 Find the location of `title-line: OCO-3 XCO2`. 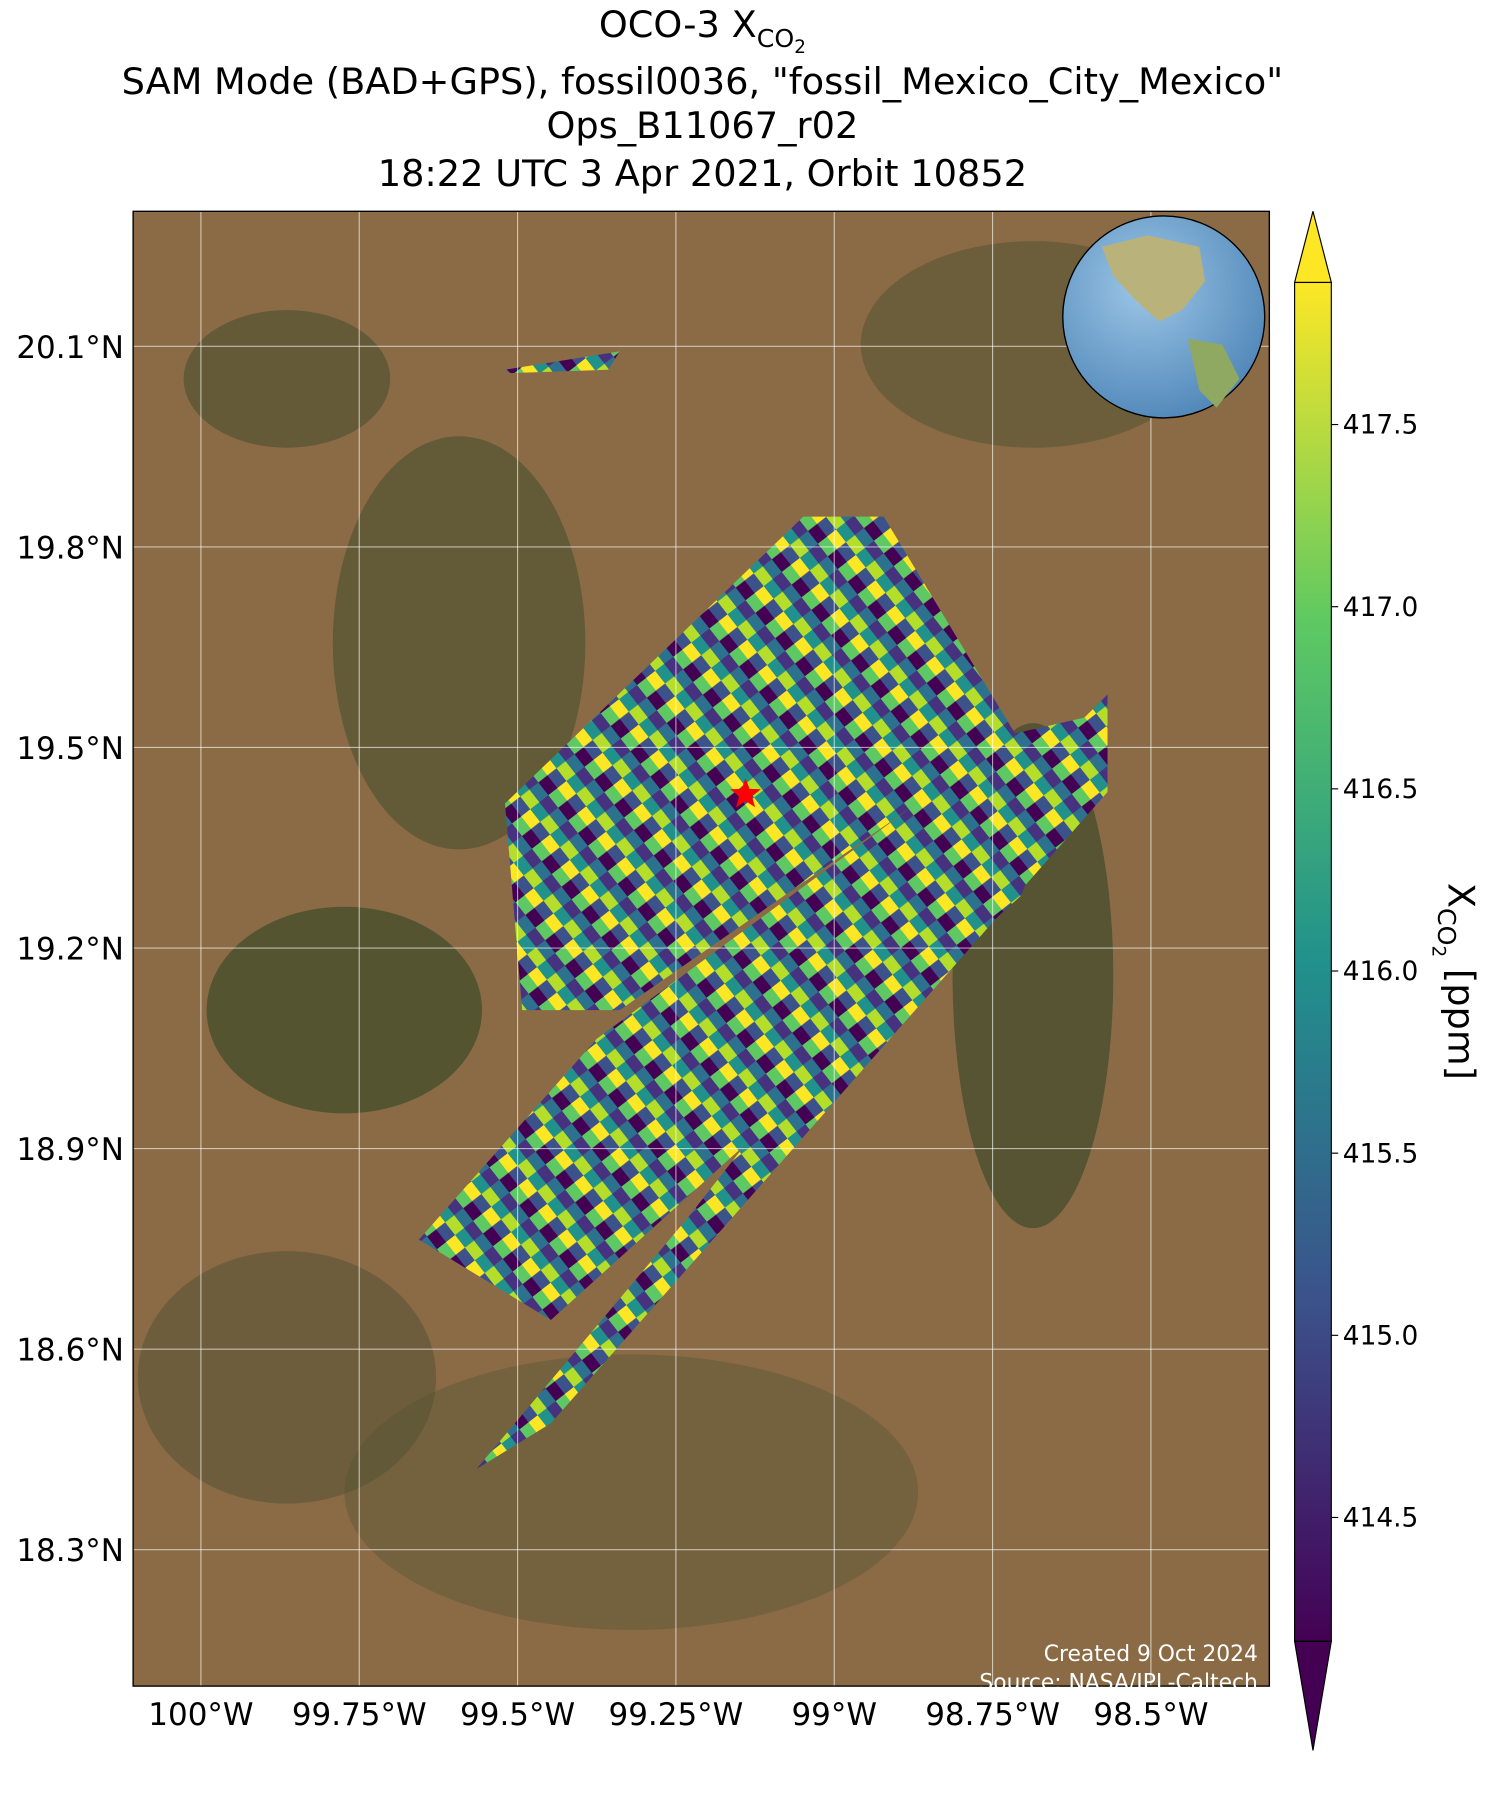

title-line: OCO-3 XCO2 is located at coordinates (702, 30).